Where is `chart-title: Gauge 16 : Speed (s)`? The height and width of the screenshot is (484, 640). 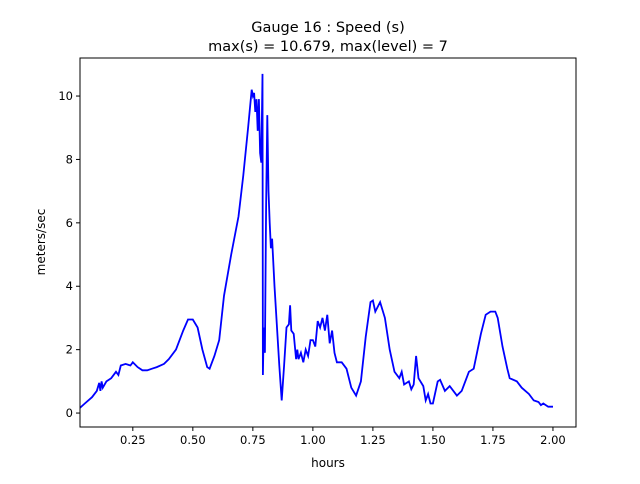 chart-title: Gauge 16 : Speed (s) is located at coordinates (328, 28).